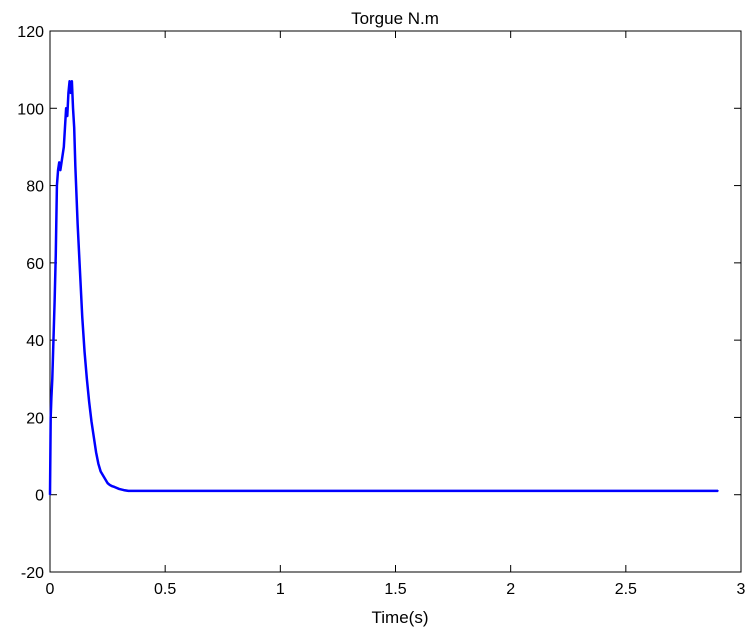 The image size is (748, 635). Describe the element at coordinates (32, 573) in the screenshot. I see `y-tick-label: -20` at that location.